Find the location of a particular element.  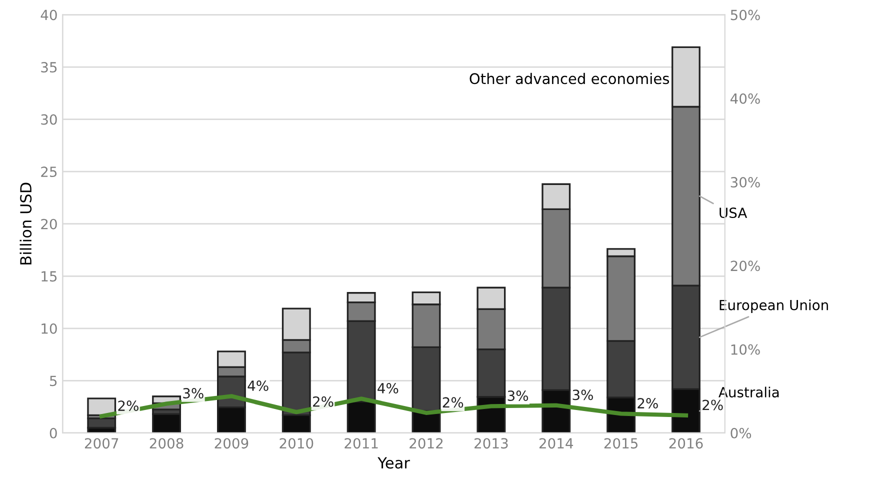

y-tick-label: 15 is located at coordinates (49, 276).